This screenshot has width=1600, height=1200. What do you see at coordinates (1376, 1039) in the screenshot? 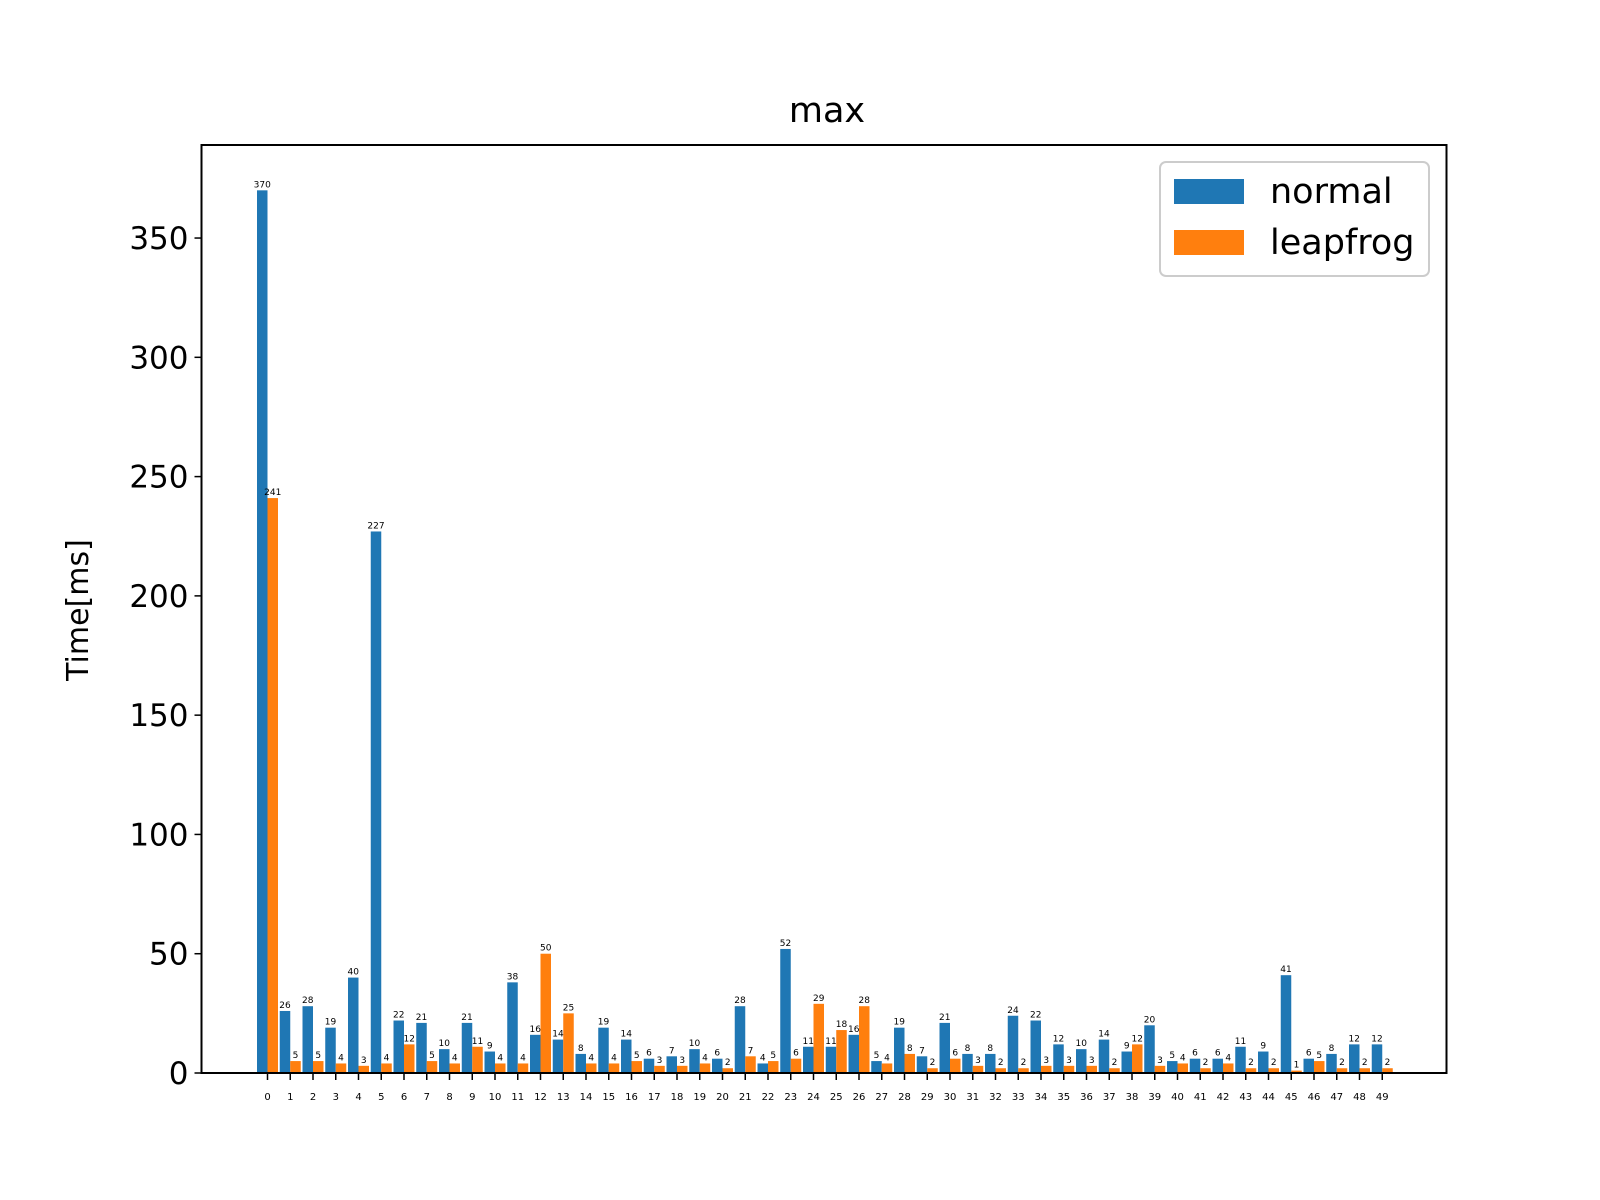
I see `bar-label-normal-49: 12` at bounding box center [1376, 1039].